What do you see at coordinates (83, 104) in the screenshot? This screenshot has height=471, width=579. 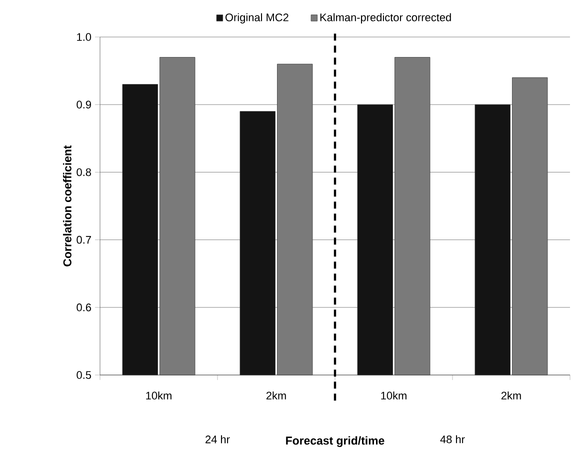 I see `y-tick-label: 0.9` at bounding box center [83, 104].